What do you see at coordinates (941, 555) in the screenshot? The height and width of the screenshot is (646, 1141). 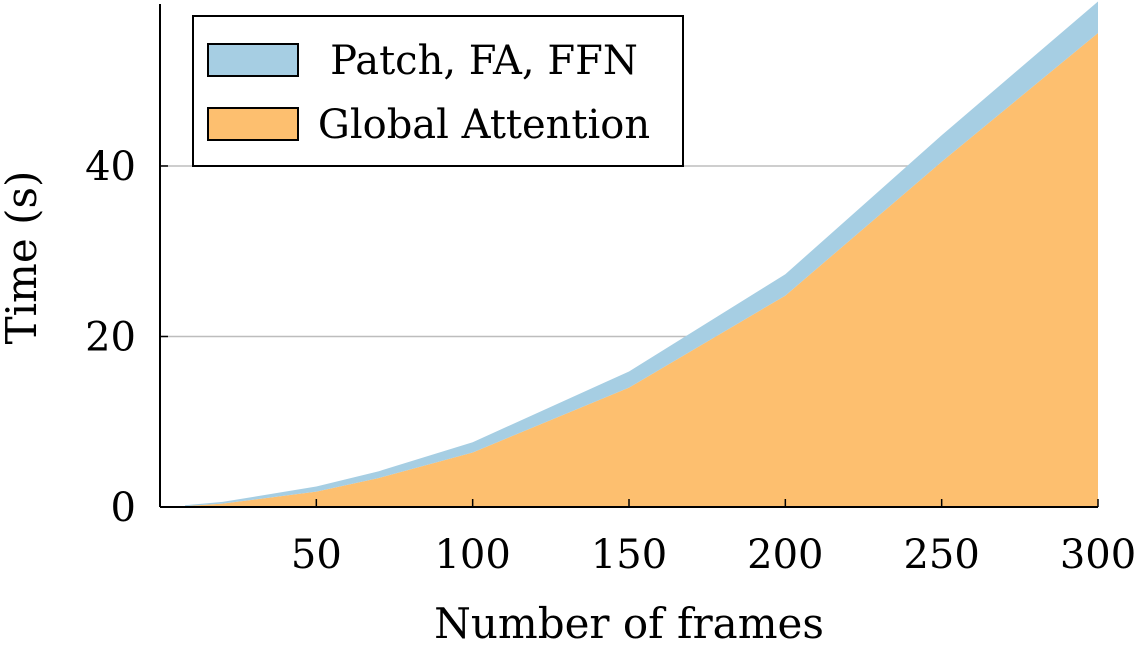 I see `x-tick-label: 250` at bounding box center [941, 555].